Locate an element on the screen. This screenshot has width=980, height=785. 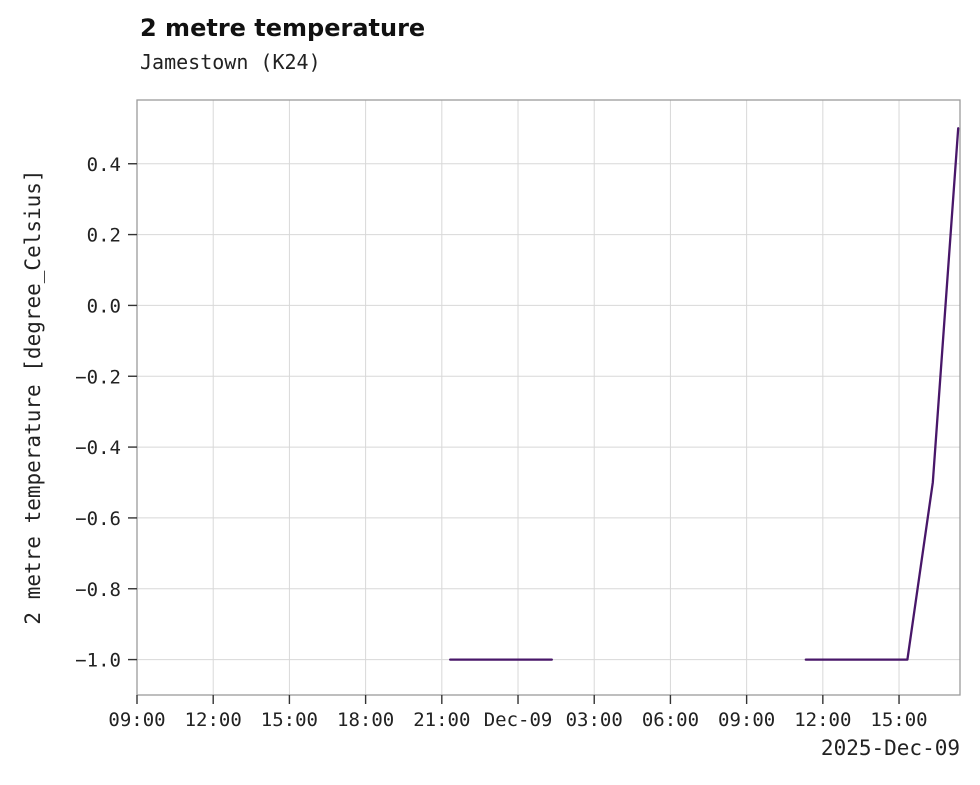
x-tick-label: 18:00 is located at coordinates (365, 720).